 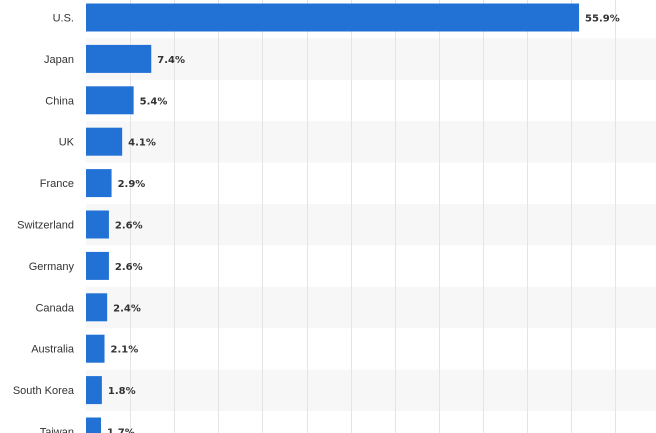 I want to click on category-label-canada: Canada, so click(x=54, y=308).